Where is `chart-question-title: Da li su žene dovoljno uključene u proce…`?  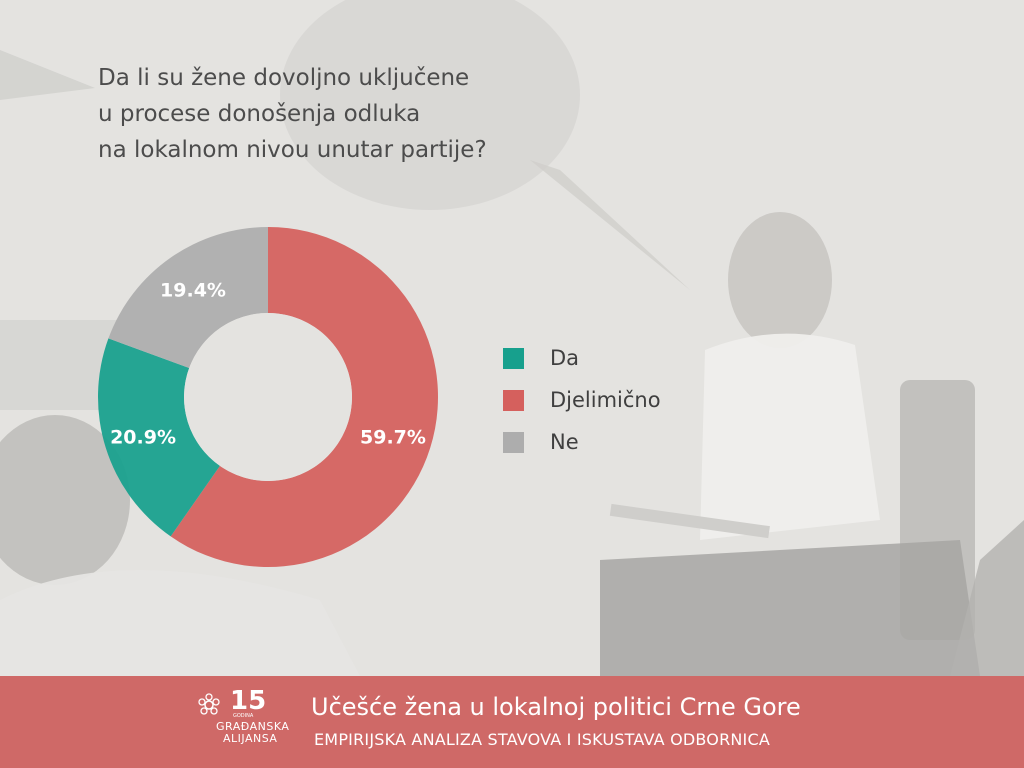
chart-question-title: Da li su žene dovoljno uključene u proce… is located at coordinates (378, 114).